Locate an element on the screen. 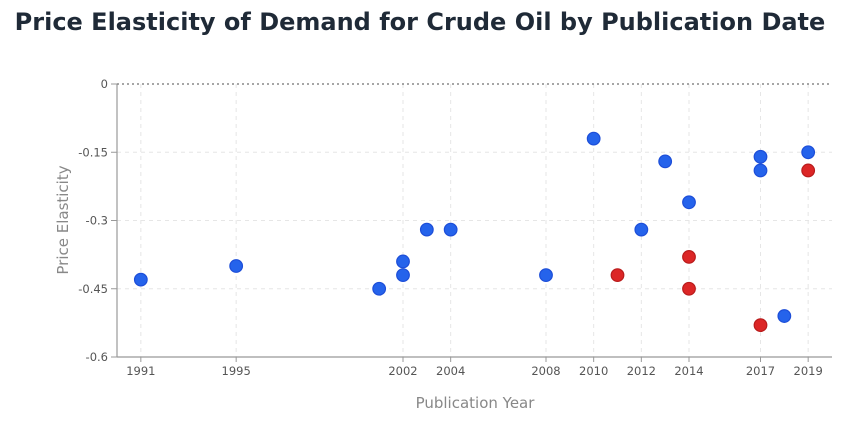 This screenshot has width=859, height=429. x-tick-label: 2014 is located at coordinates (688, 371).